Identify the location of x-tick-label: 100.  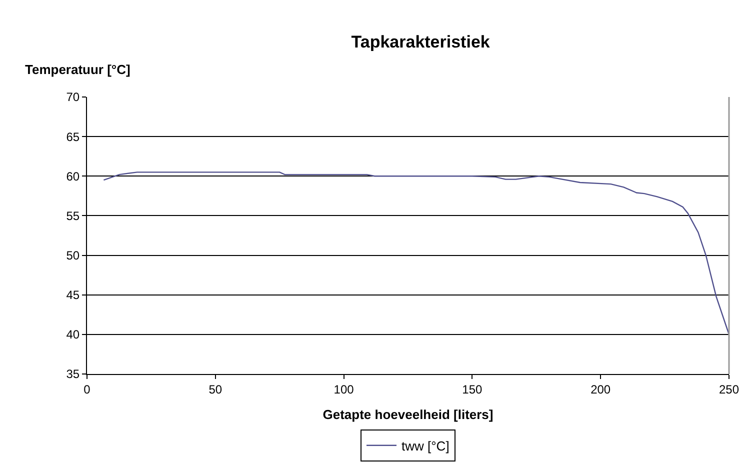
(344, 389).